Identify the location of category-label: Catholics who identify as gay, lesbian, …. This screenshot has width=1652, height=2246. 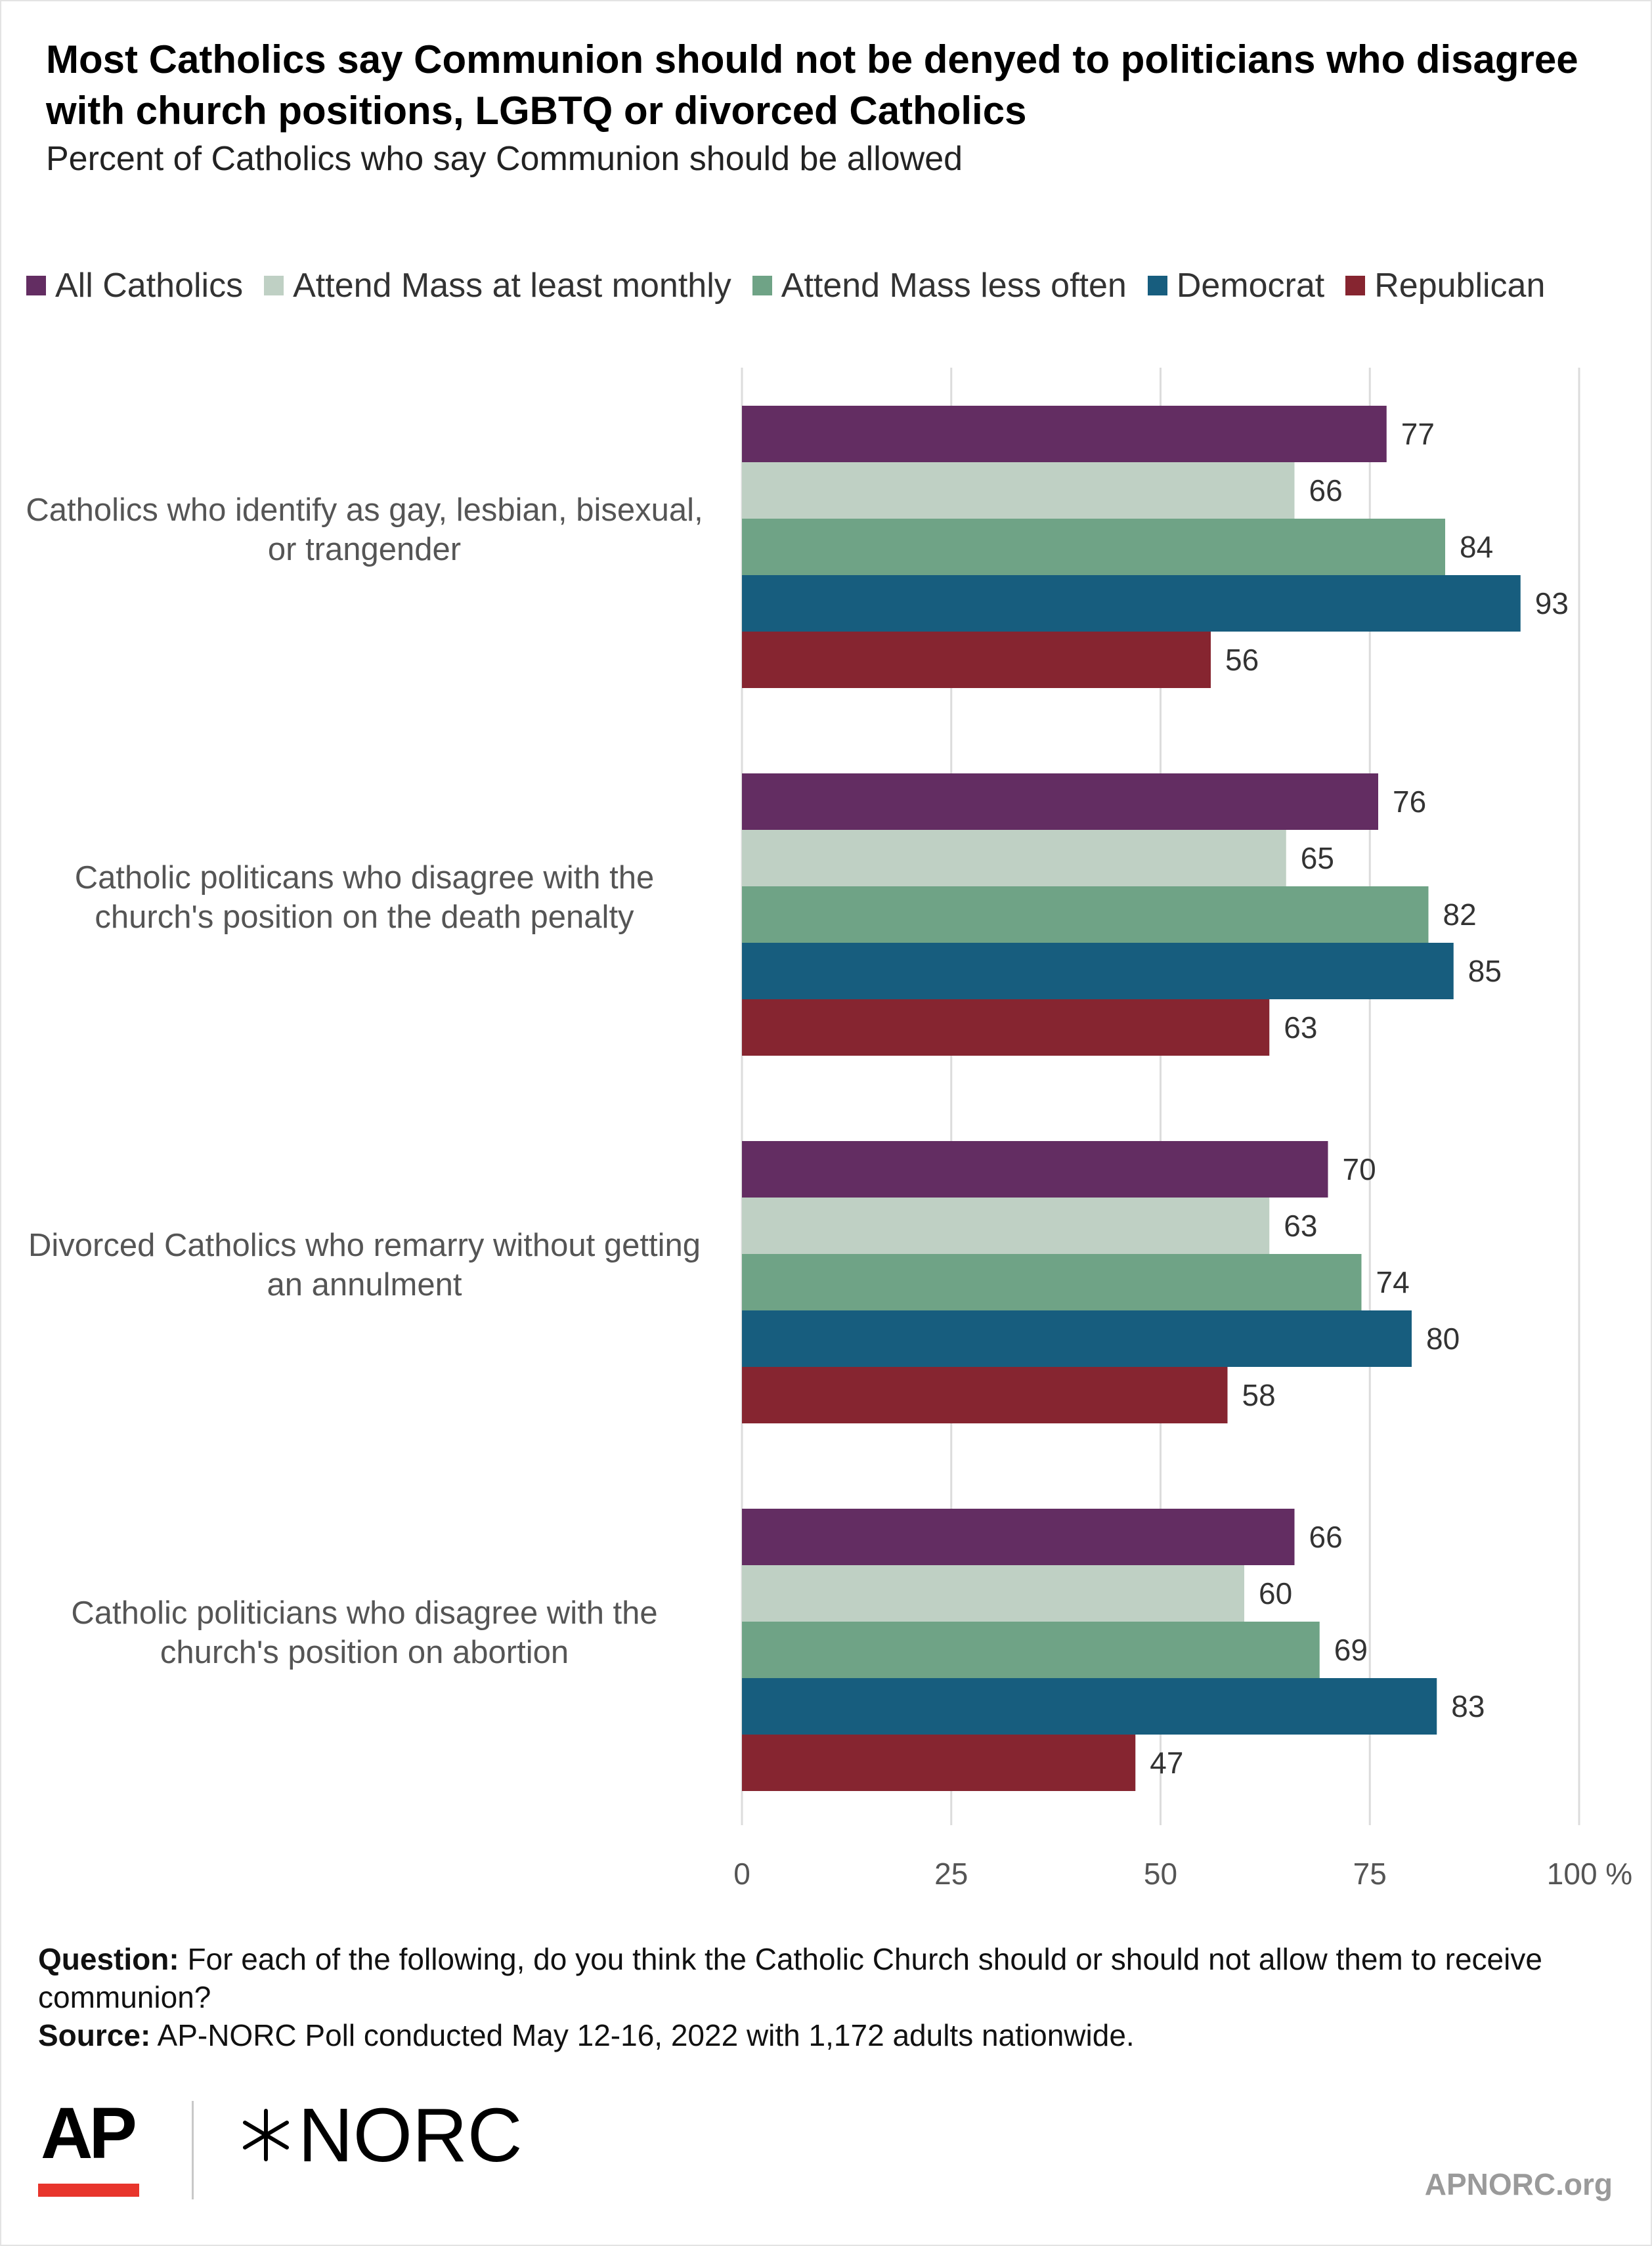
(364, 510).